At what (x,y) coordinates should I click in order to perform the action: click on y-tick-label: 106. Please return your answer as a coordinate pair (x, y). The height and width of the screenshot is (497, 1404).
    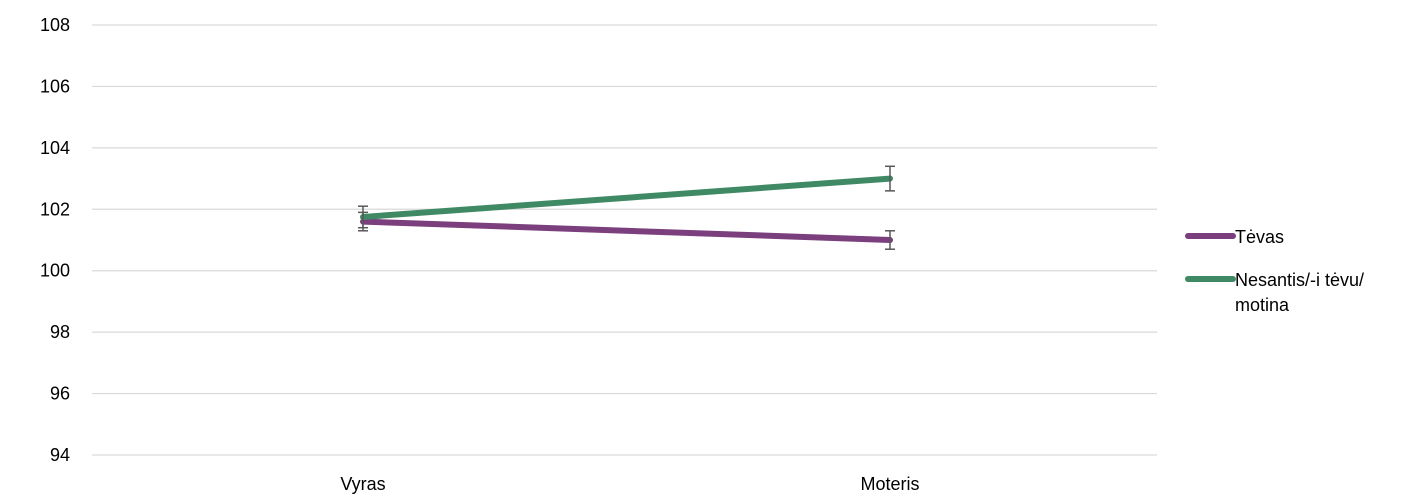
    Looking at the image, I should click on (55, 86).